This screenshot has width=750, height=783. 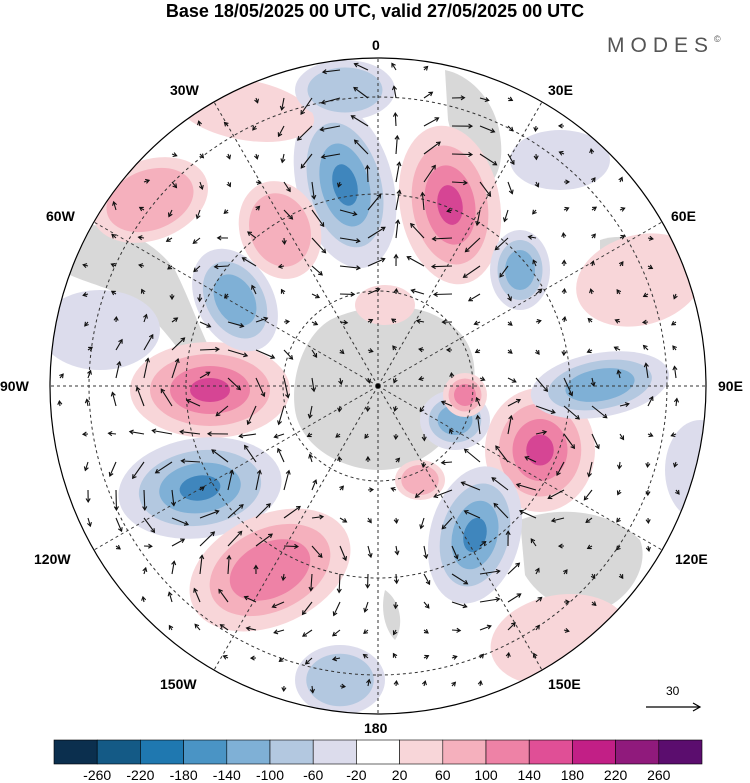 What do you see at coordinates (378, 752) in the screenshot?
I see `colorbar` at bounding box center [378, 752].